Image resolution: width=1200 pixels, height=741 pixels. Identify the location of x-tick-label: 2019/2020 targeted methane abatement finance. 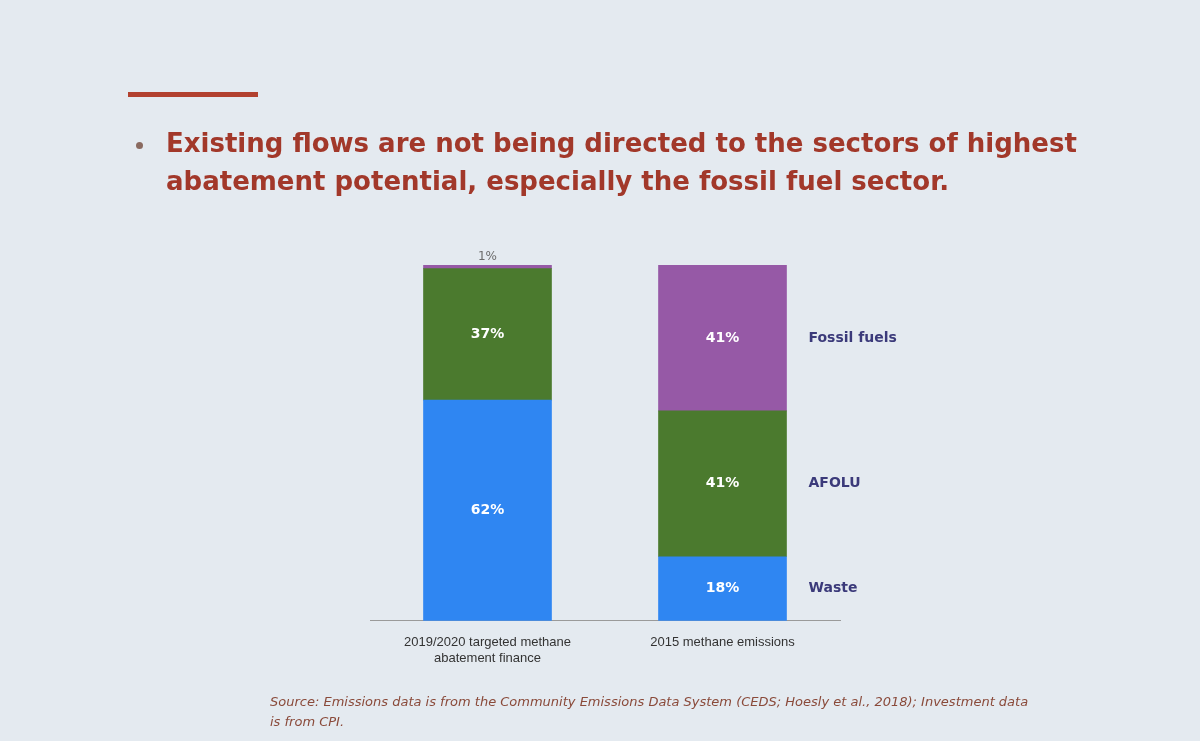
(487, 649).